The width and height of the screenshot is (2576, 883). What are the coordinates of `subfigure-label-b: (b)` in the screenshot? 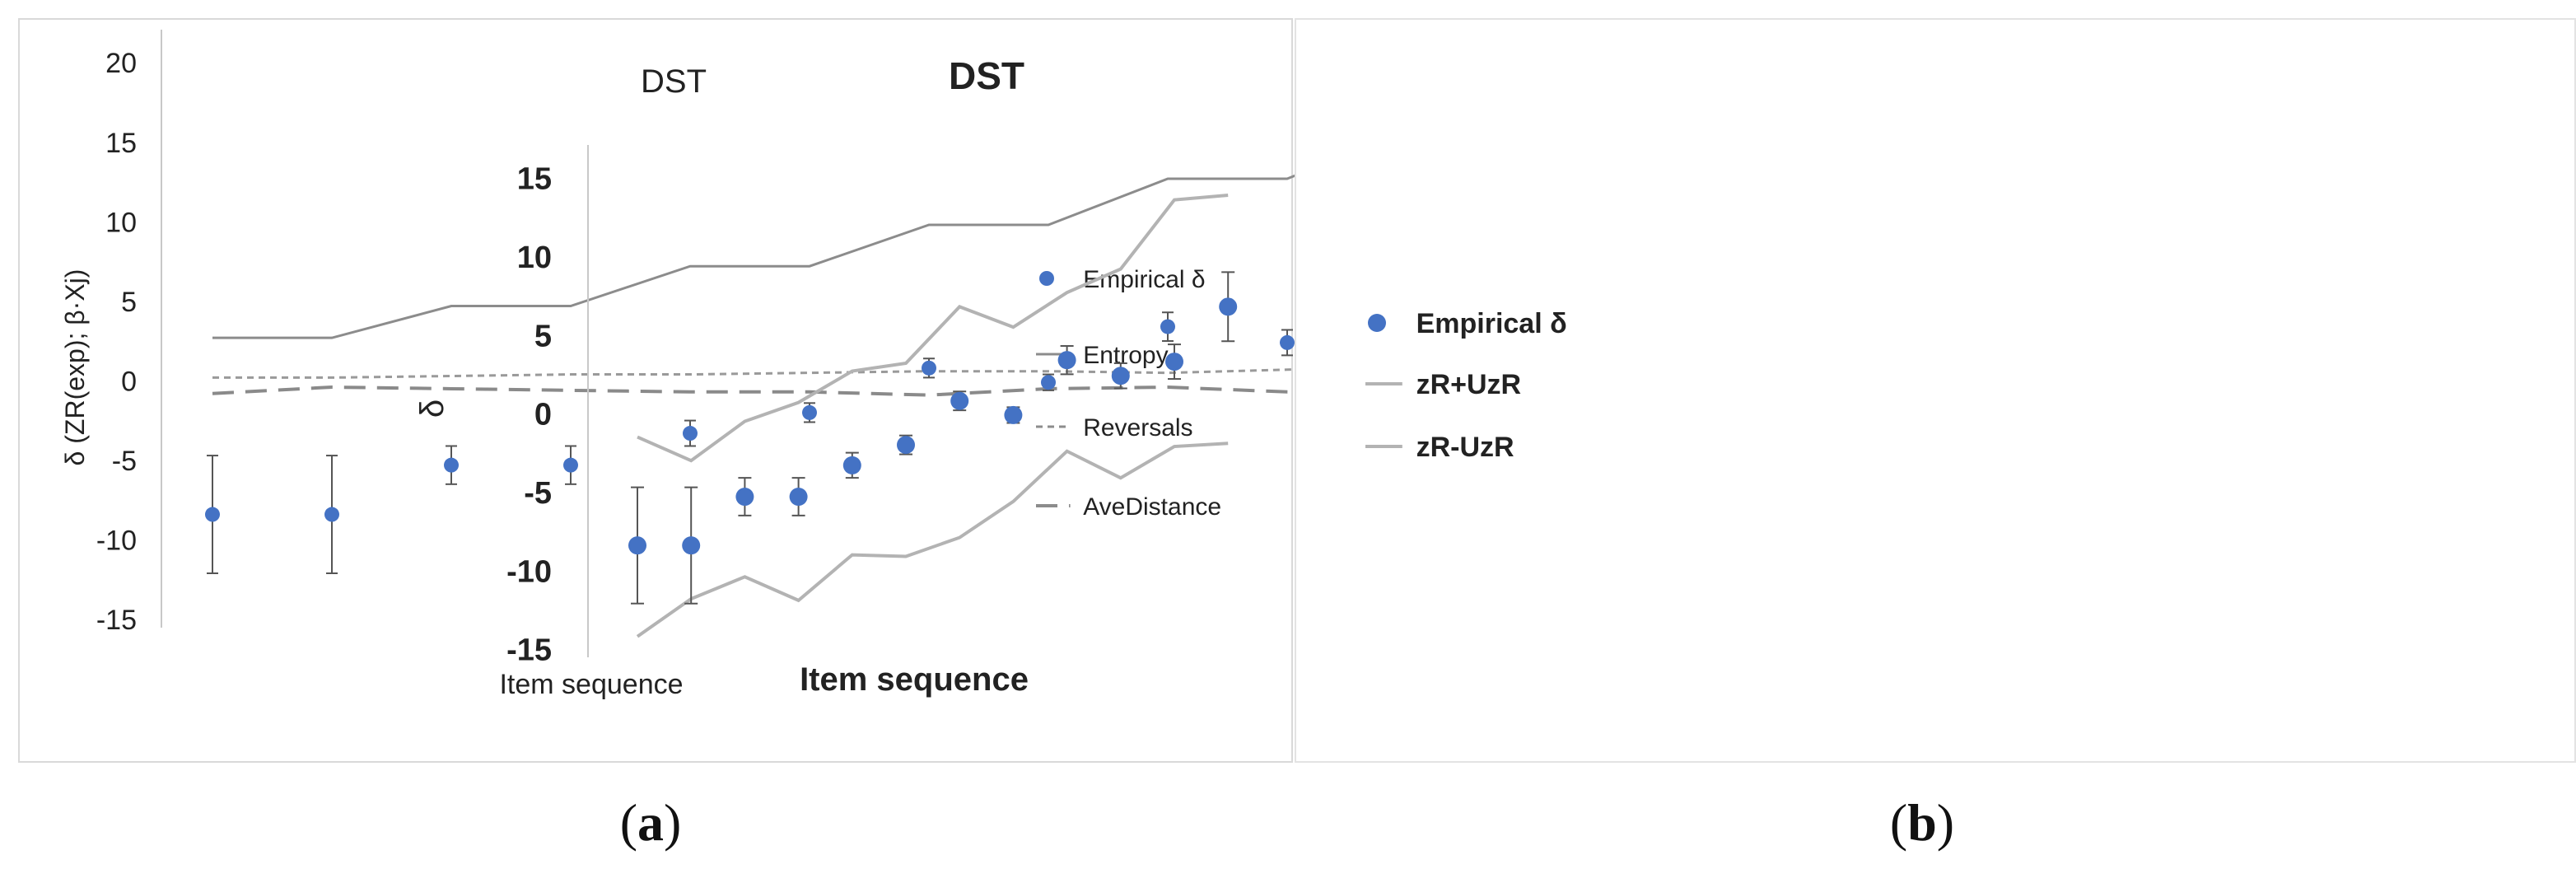 It's located at (1922, 822).